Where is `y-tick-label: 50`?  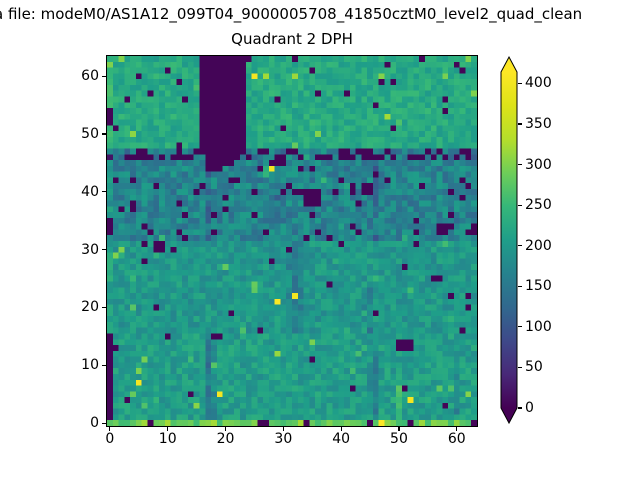 y-tick-label: 50 is located at coordinates (90, 134).